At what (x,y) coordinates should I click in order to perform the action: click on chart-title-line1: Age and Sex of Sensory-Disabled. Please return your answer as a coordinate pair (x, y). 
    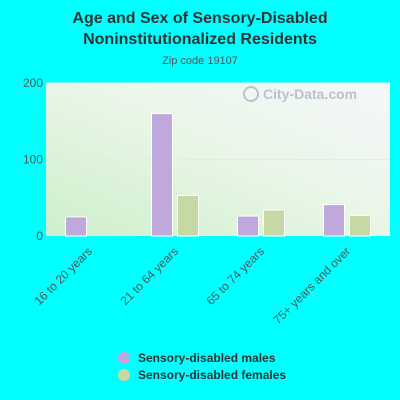
    Looking at the image, I should click on (200, 18).